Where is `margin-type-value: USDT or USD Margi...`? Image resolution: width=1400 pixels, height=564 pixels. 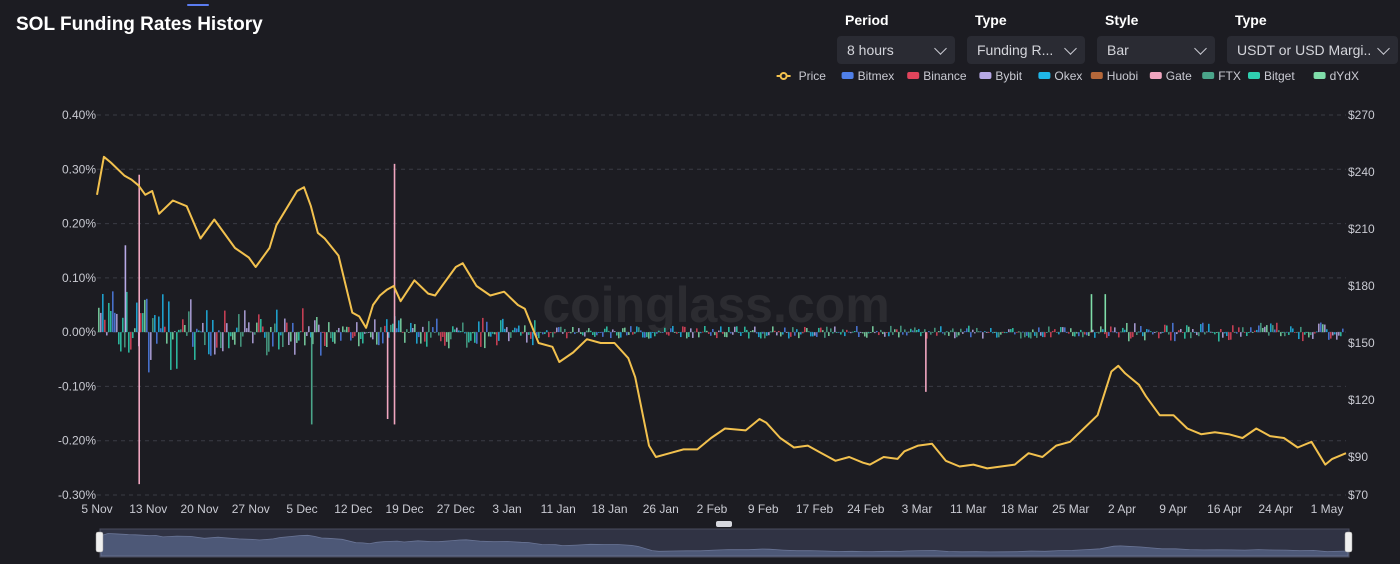 margin-type-value: USDT or USD Margi... is located at coordinates (1304, 50).